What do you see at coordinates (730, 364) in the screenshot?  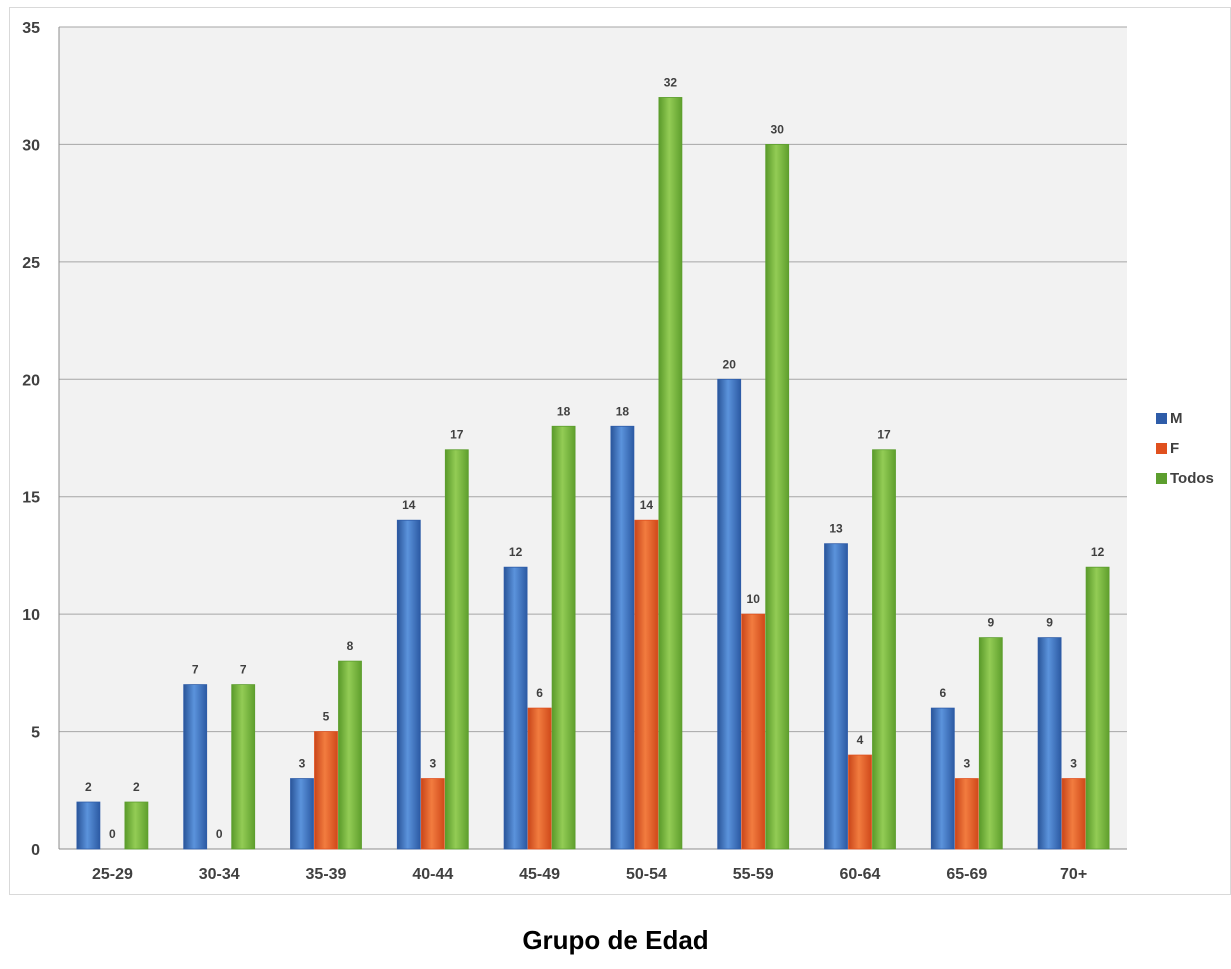 I see `data-label: 20` at bounding box center [730, 364].